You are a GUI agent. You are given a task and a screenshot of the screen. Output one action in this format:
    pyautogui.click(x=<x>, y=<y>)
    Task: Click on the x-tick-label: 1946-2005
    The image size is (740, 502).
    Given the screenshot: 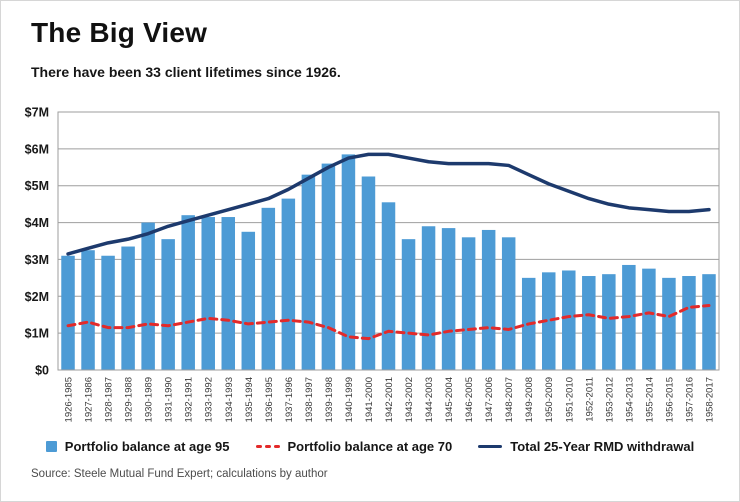 What is the action you would take?
    pyautogui.click(x=469, y=399)
    